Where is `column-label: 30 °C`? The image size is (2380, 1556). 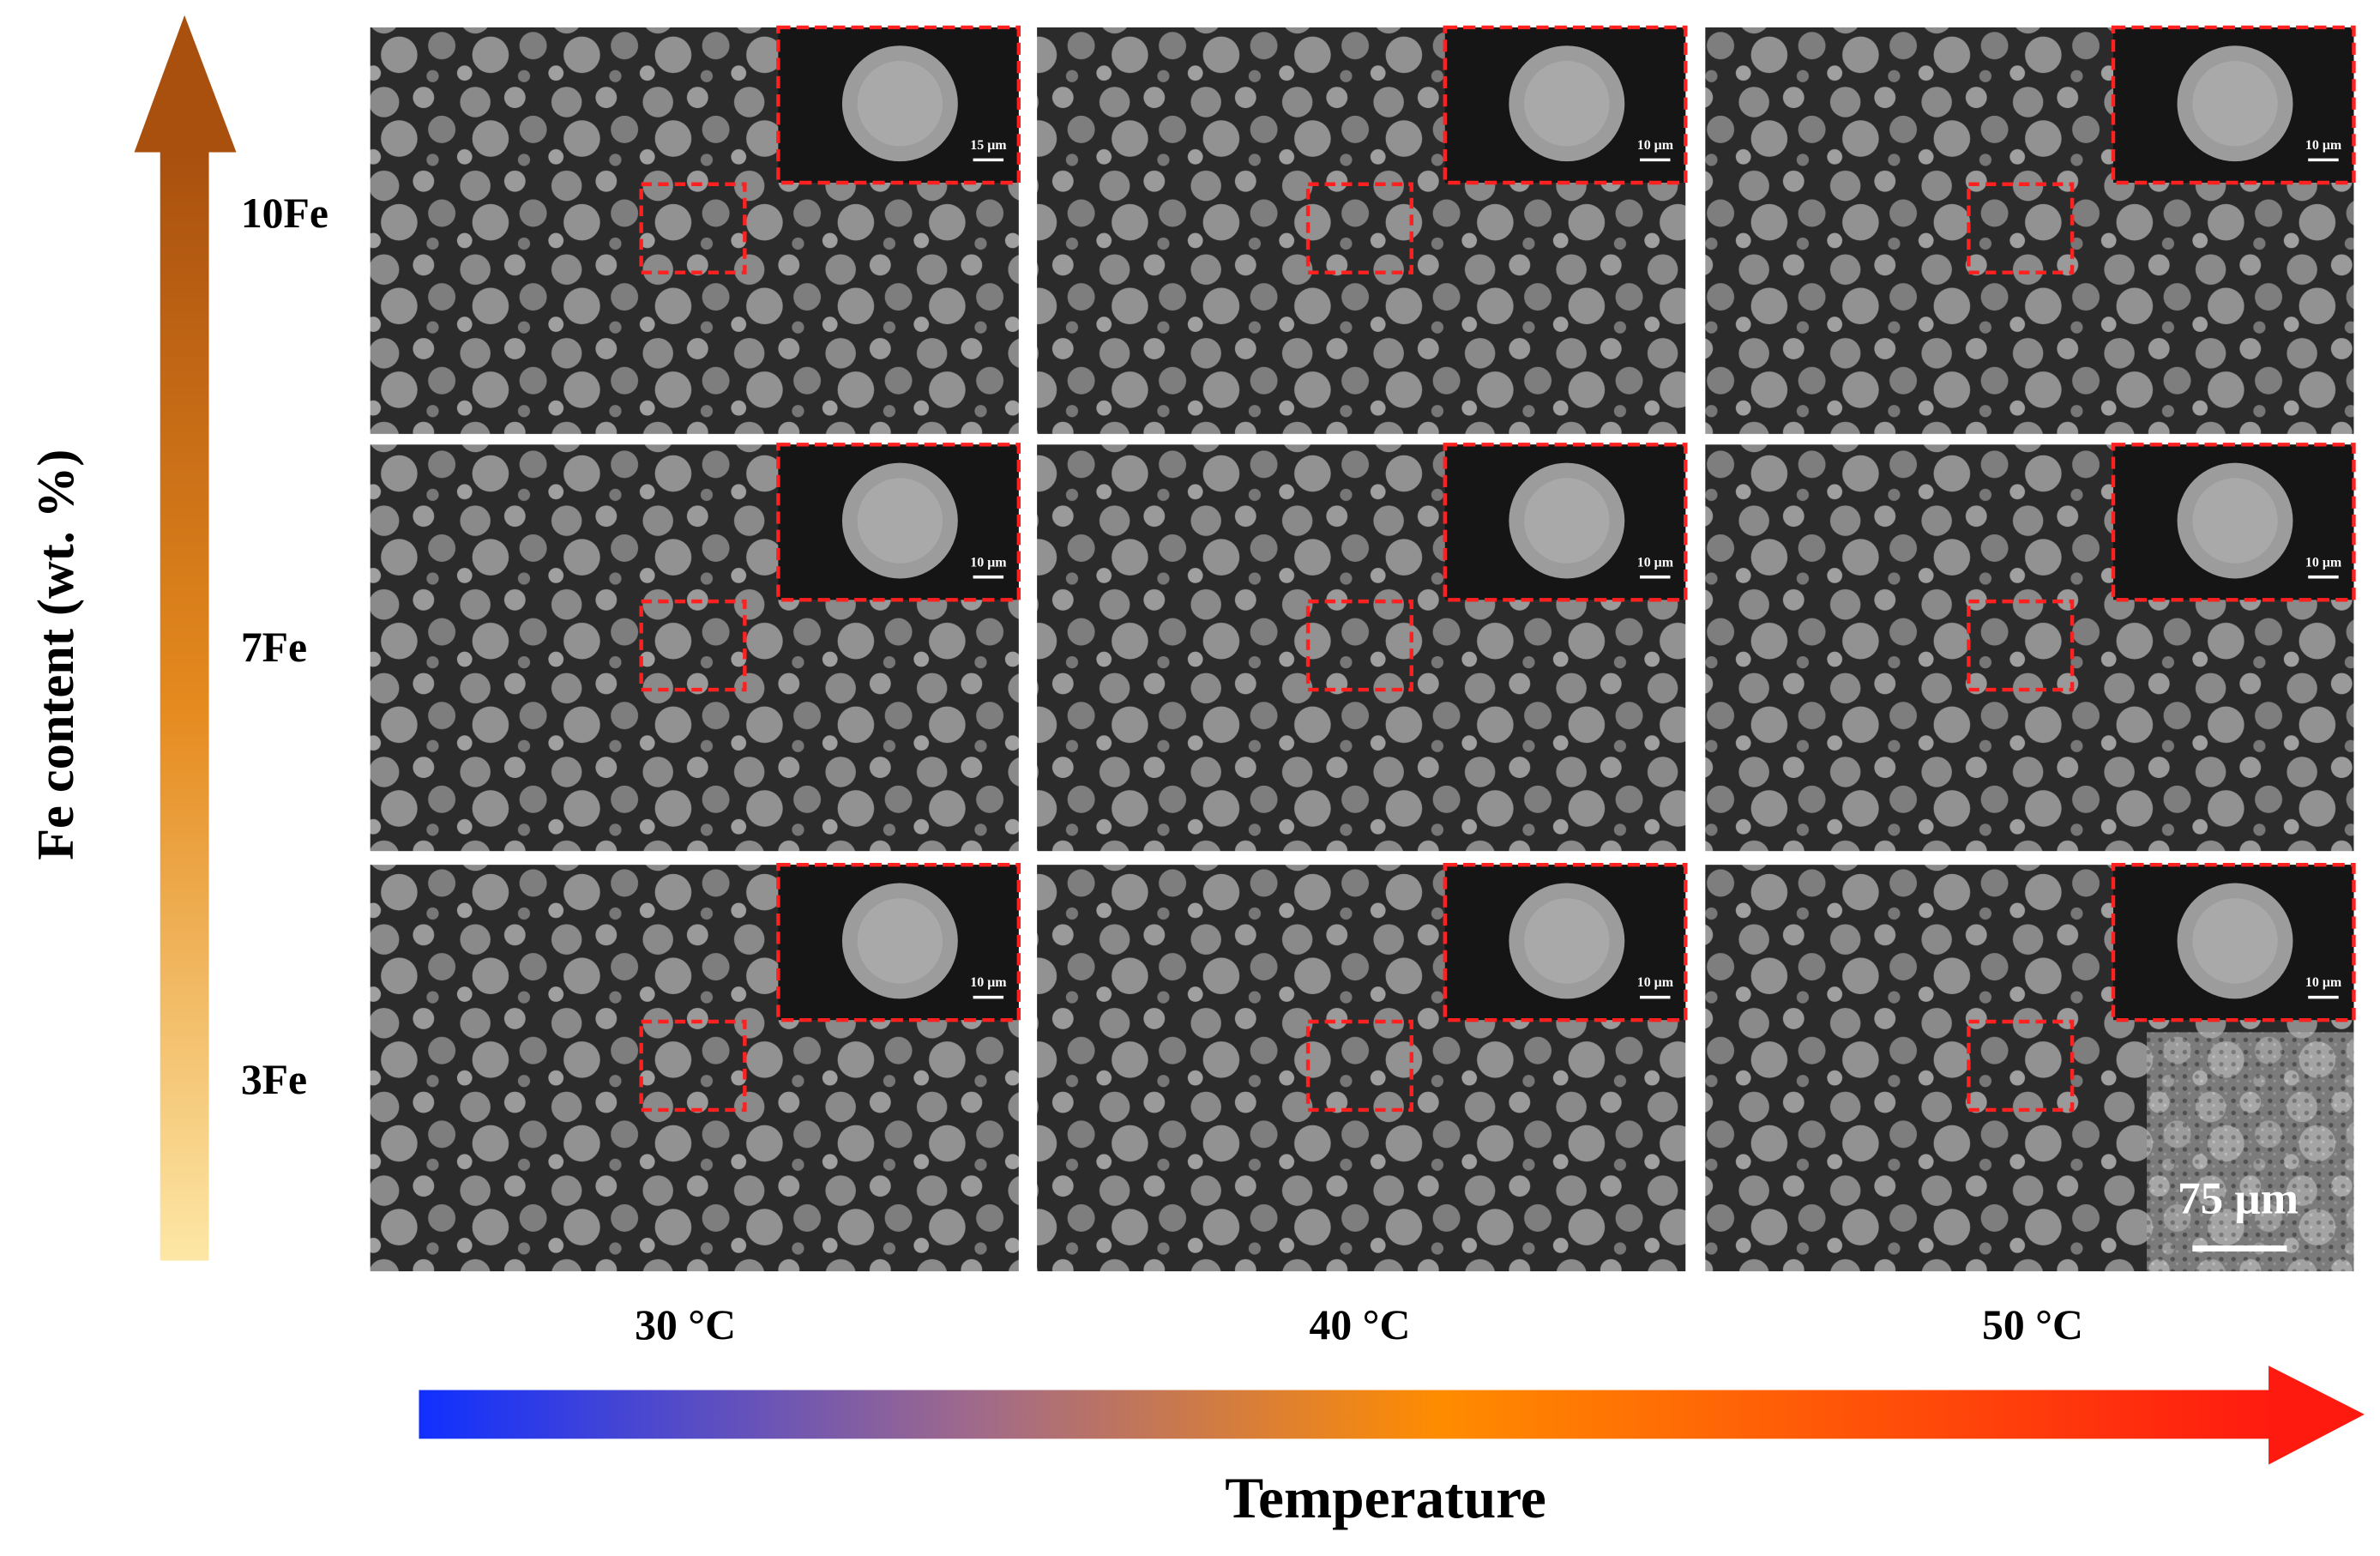 column-label: 30 °C is located at coordinates (685, 1325).